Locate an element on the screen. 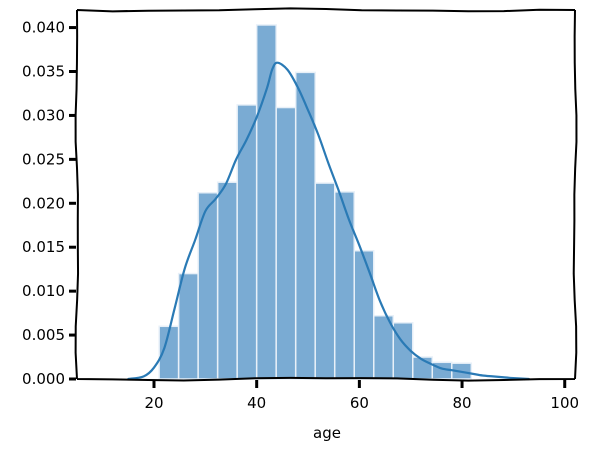 This screenshot has height=451, width=590. y-tick-label: 0.030 is located at coordinates (43, 115).